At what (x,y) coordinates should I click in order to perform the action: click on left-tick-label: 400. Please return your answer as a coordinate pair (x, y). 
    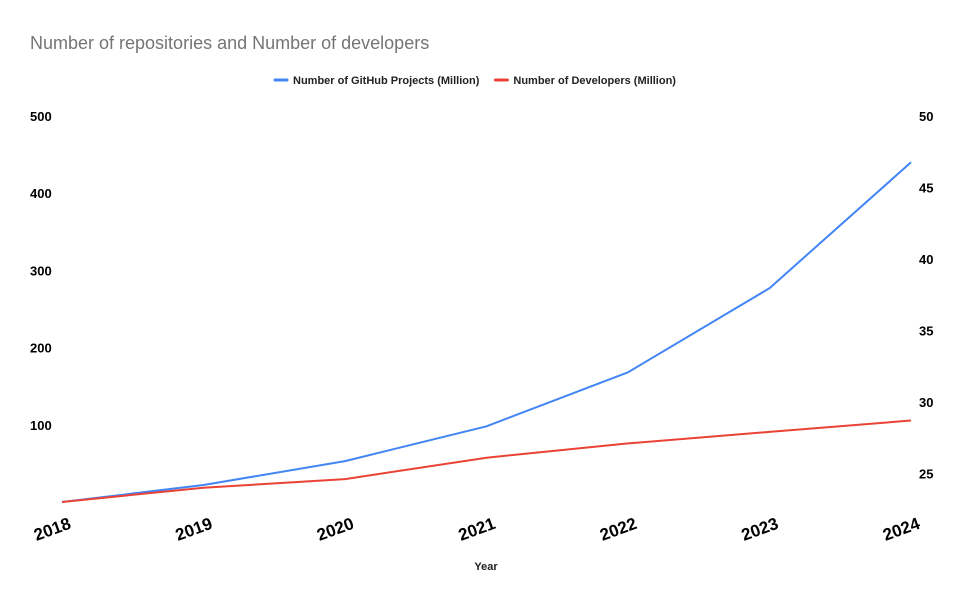
    Looking at the image, I should click on (41, 193).